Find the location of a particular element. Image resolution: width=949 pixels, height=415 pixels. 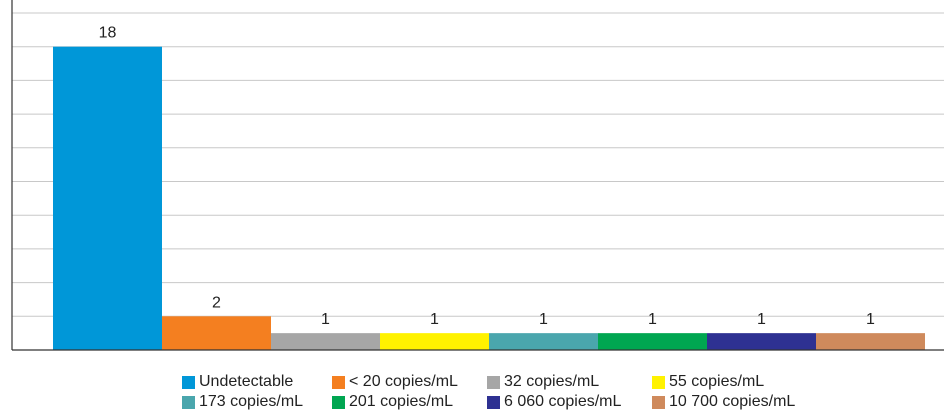

legend-item: 55 copies/mL is located at coordinates (732, 382).